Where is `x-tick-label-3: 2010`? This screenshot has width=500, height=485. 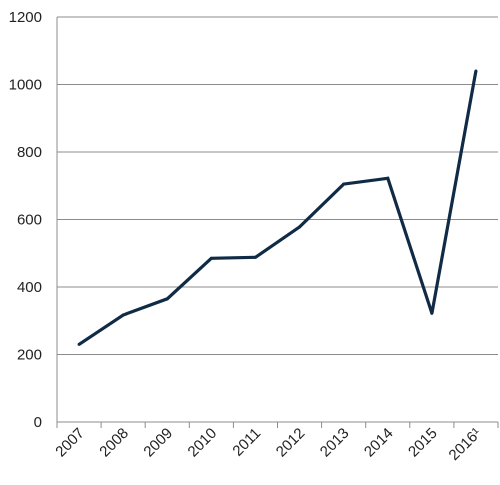
x-tick-label-3: 2010 is located at coordinates (203, 443).